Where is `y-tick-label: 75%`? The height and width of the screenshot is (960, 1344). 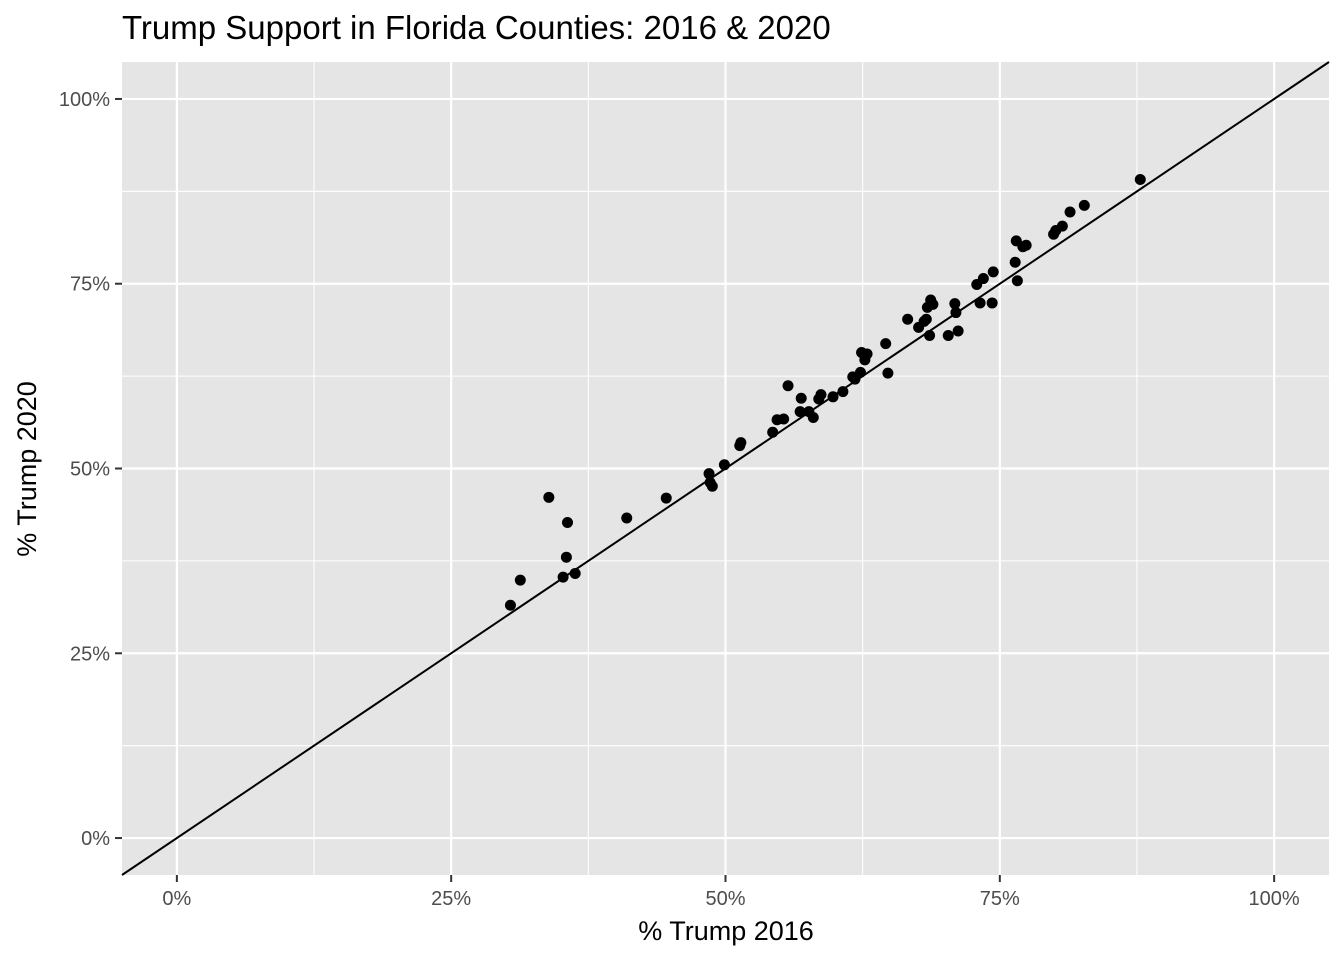
y-tick-label: 75% is located at coordinates (90, 285).